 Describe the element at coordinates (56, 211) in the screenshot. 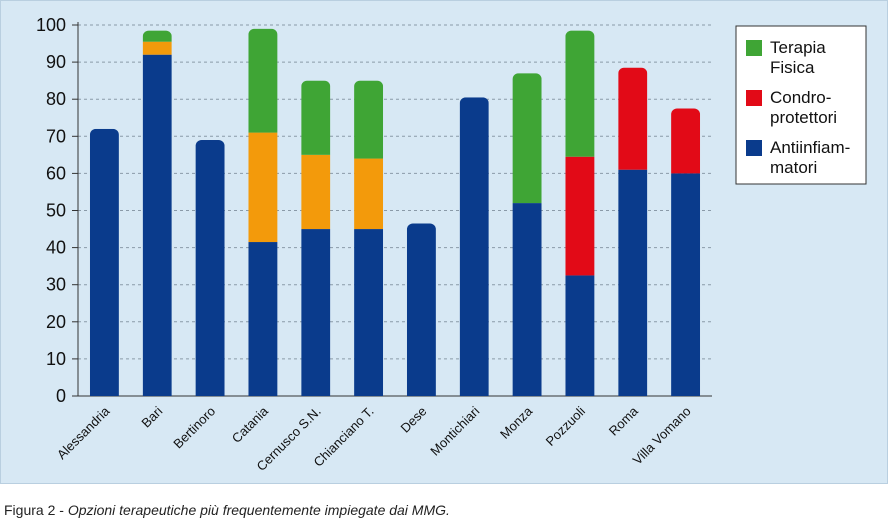

I see `y-tick-label: 50` at that location.